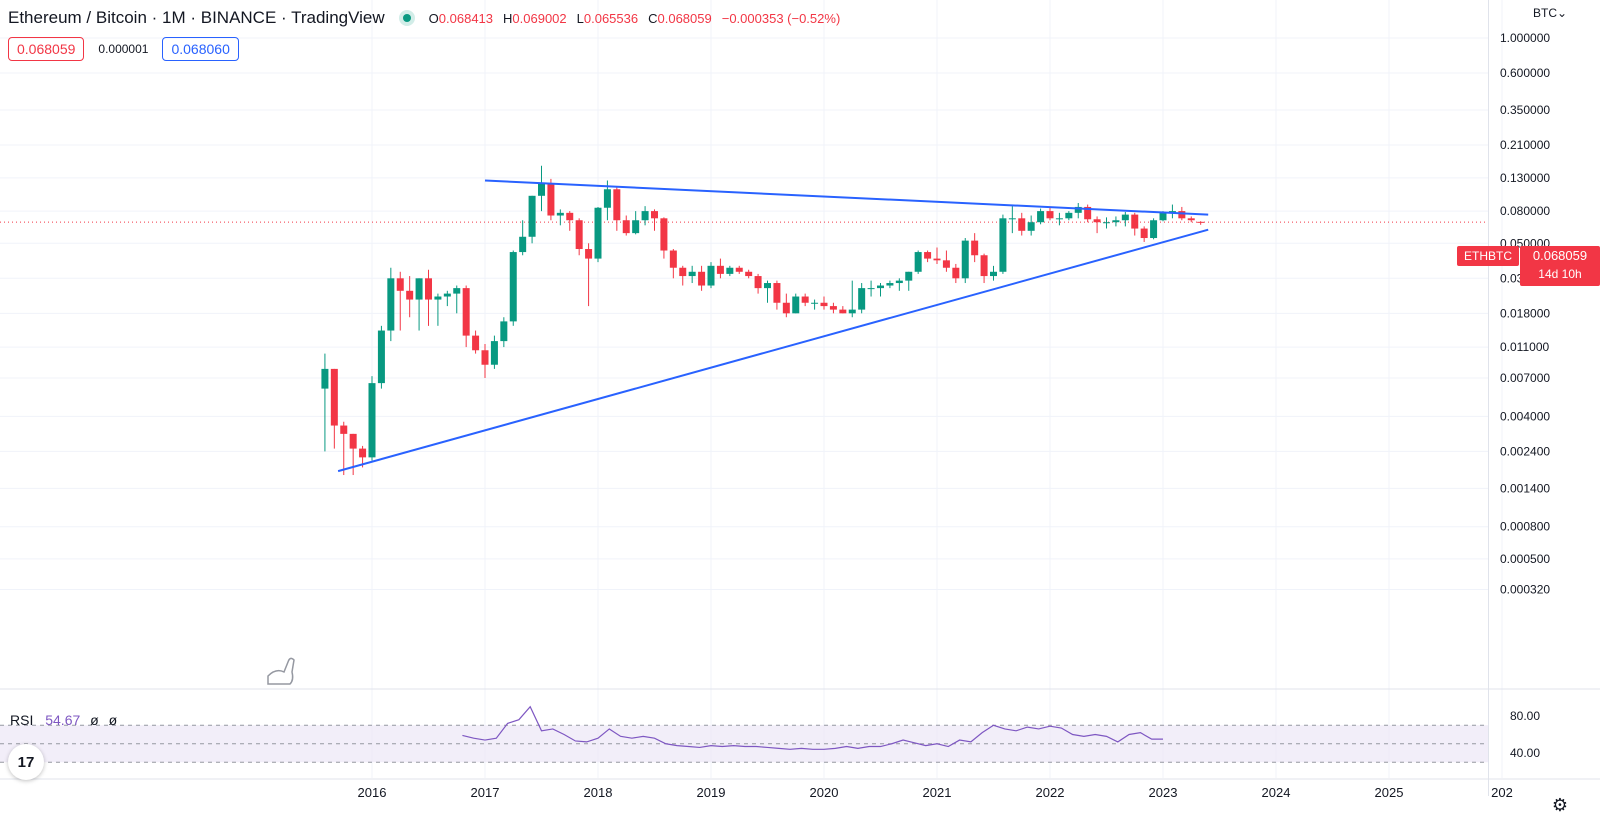  Describe the element at coordinates (1525, 716) in the screenshot. I see `rsi-tick-label: 80.00` at that location.